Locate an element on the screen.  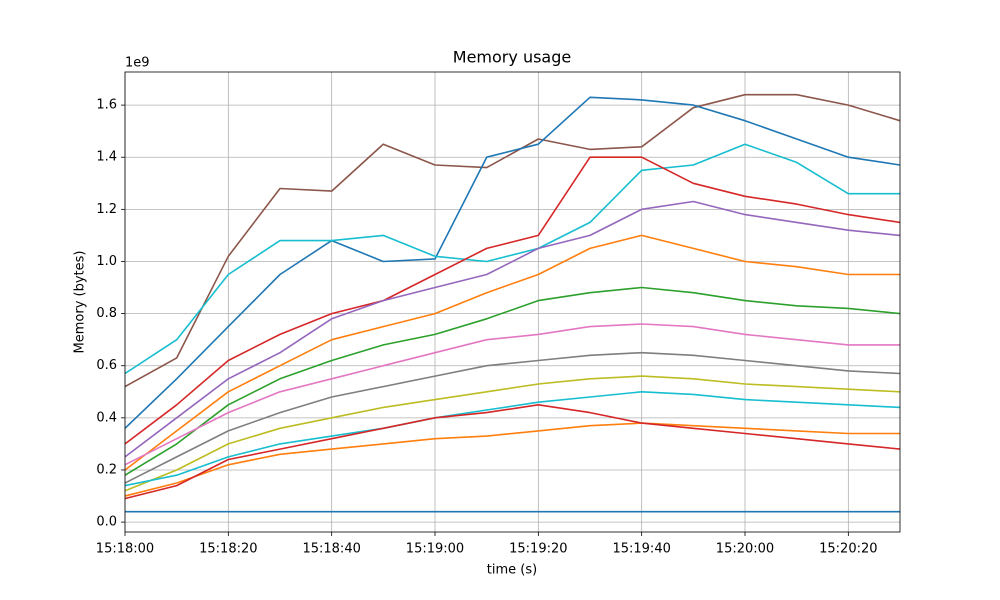
y-tick-label: 0.6 is located at coordinates (106, 365).